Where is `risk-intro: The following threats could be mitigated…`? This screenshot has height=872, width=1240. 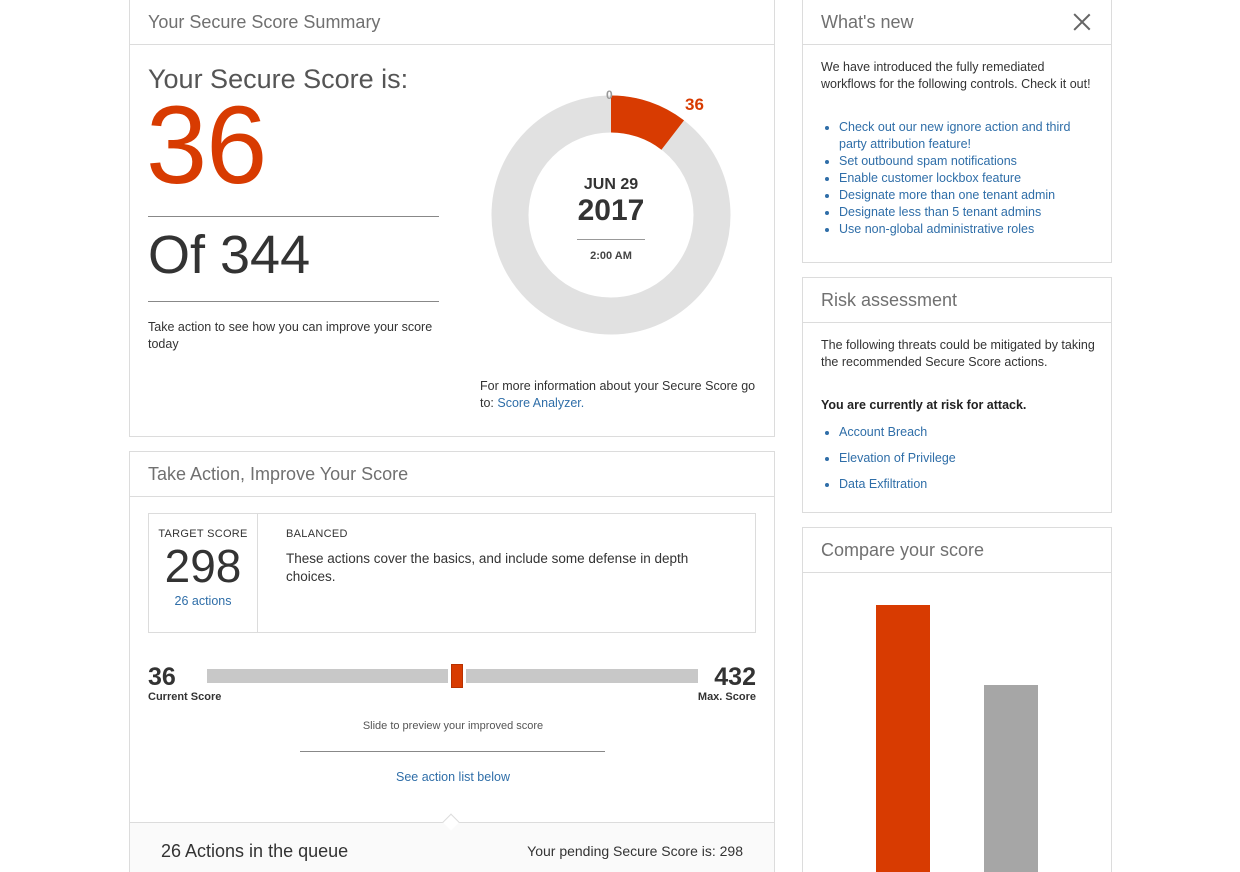 risk-intro: The following threats could be mitigated… is located at coordinates (958, 353).